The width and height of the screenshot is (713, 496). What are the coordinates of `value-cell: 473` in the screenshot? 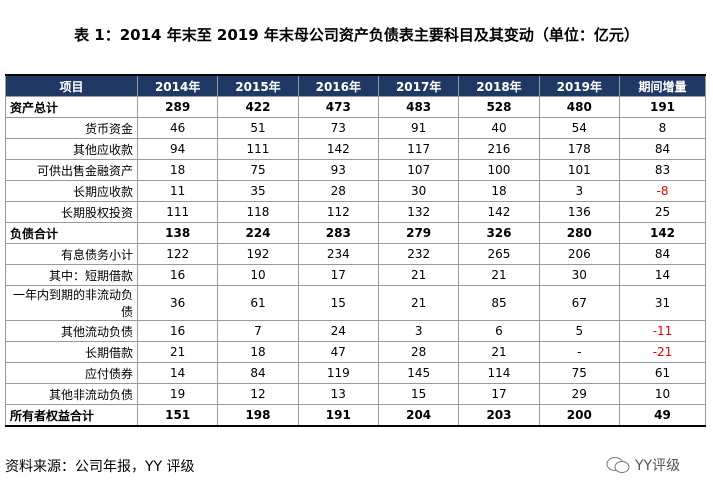 It's located at (338, 107).